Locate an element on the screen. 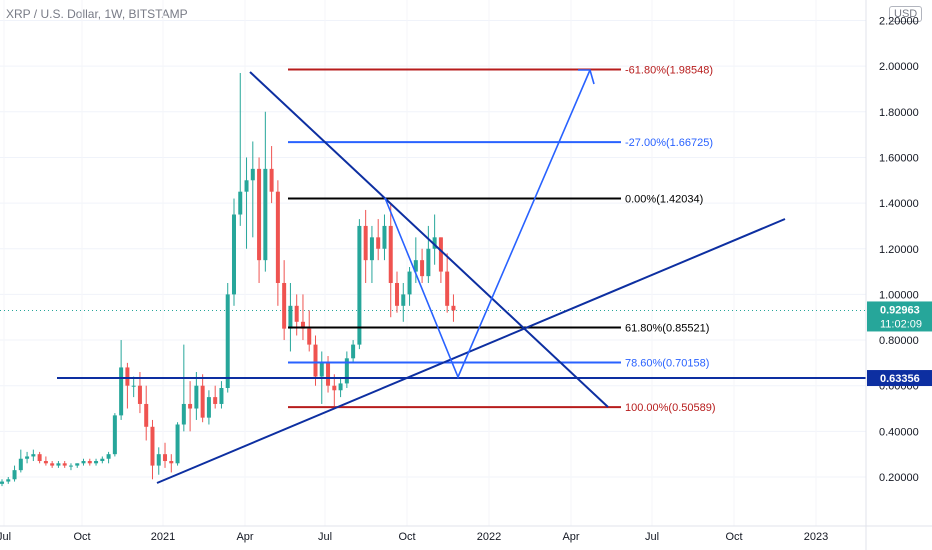 The width and height of the screenshot is (932, 550). price-tag-label: 0.63356 is located at coordinates (900, 379).